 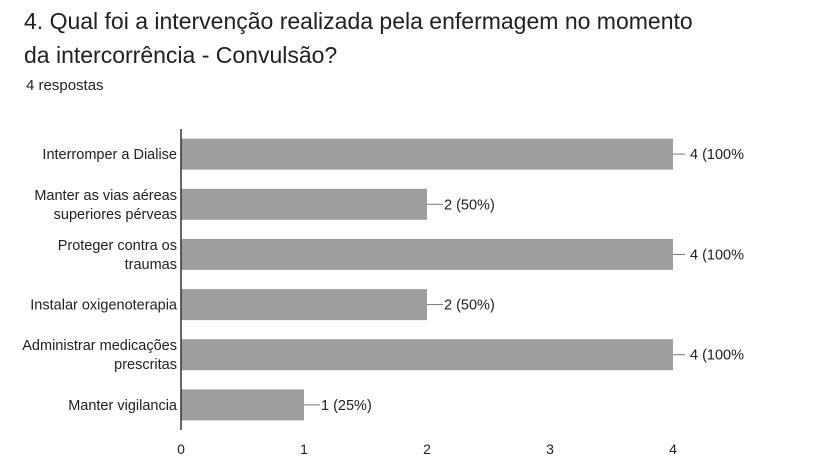 I want to click on x-tick-label: 2, so click(x=427, y=449).